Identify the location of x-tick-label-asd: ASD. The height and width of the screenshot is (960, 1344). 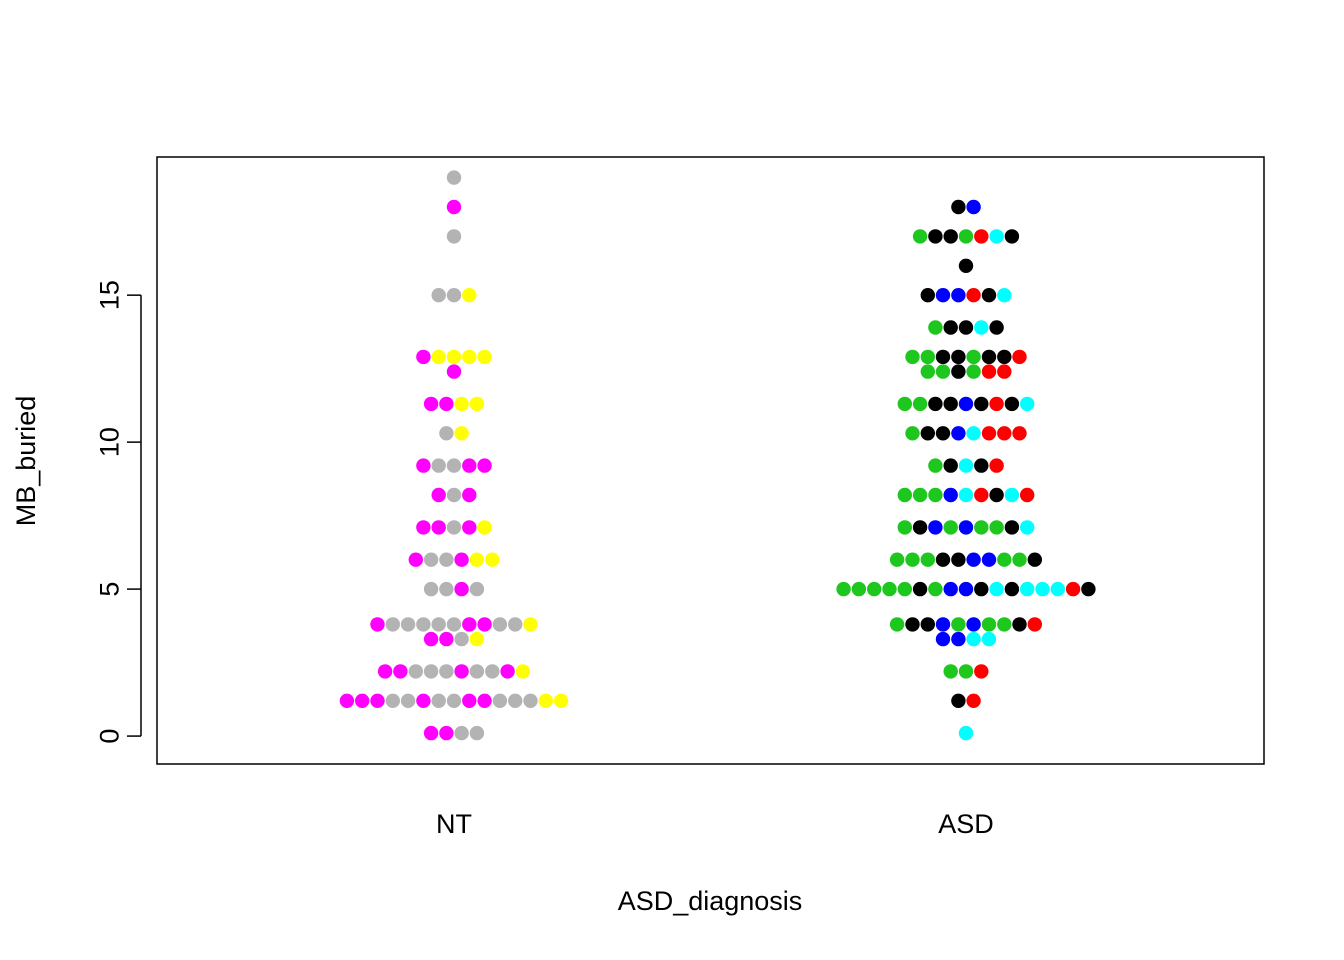
(966, 824).